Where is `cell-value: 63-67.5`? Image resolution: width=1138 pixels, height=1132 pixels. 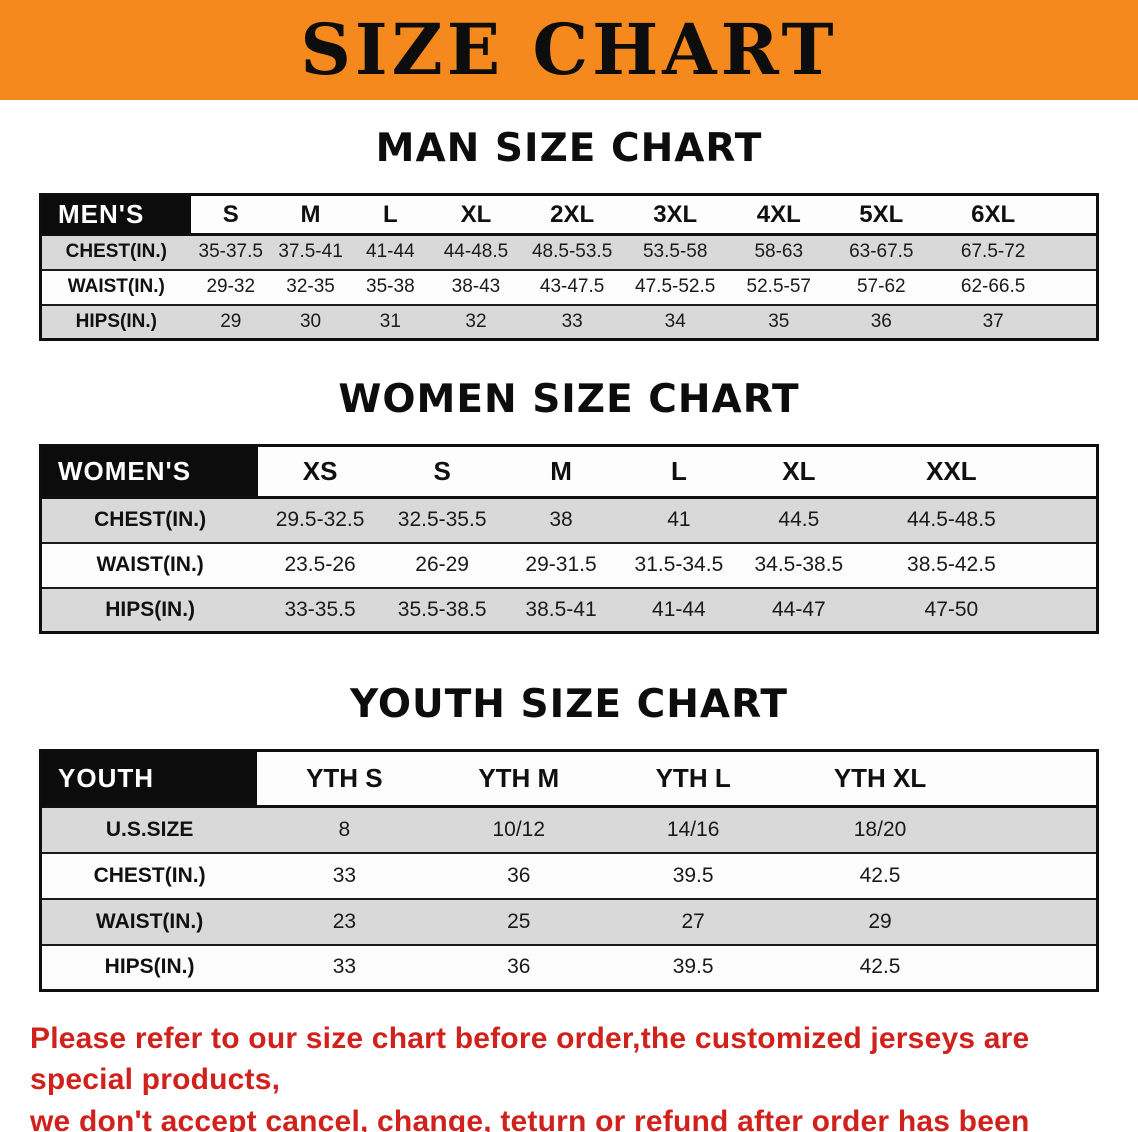
cell-value: 63-67.5 is located at coordinates (881, 252).